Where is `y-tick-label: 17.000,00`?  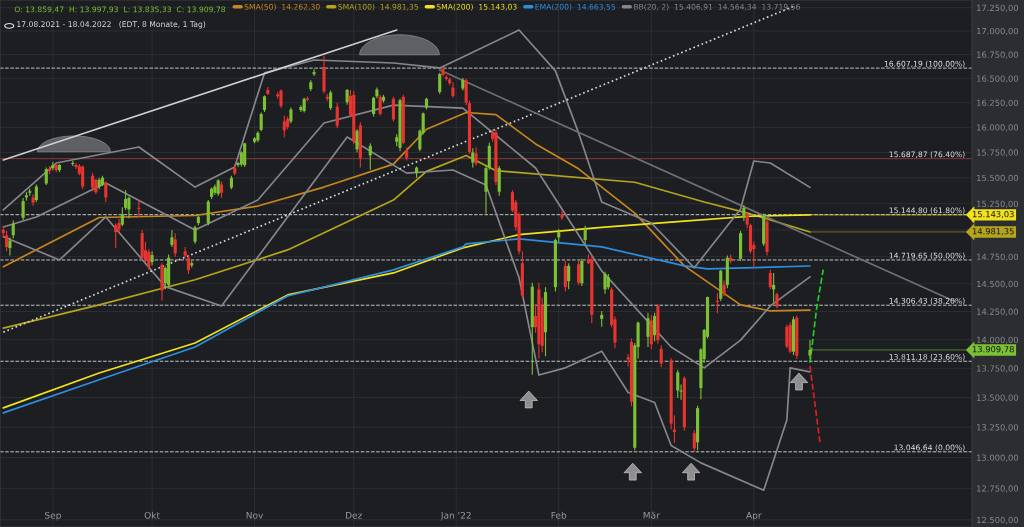
y-tick-label: 17.000,00 is located at coordinates (998, 31).